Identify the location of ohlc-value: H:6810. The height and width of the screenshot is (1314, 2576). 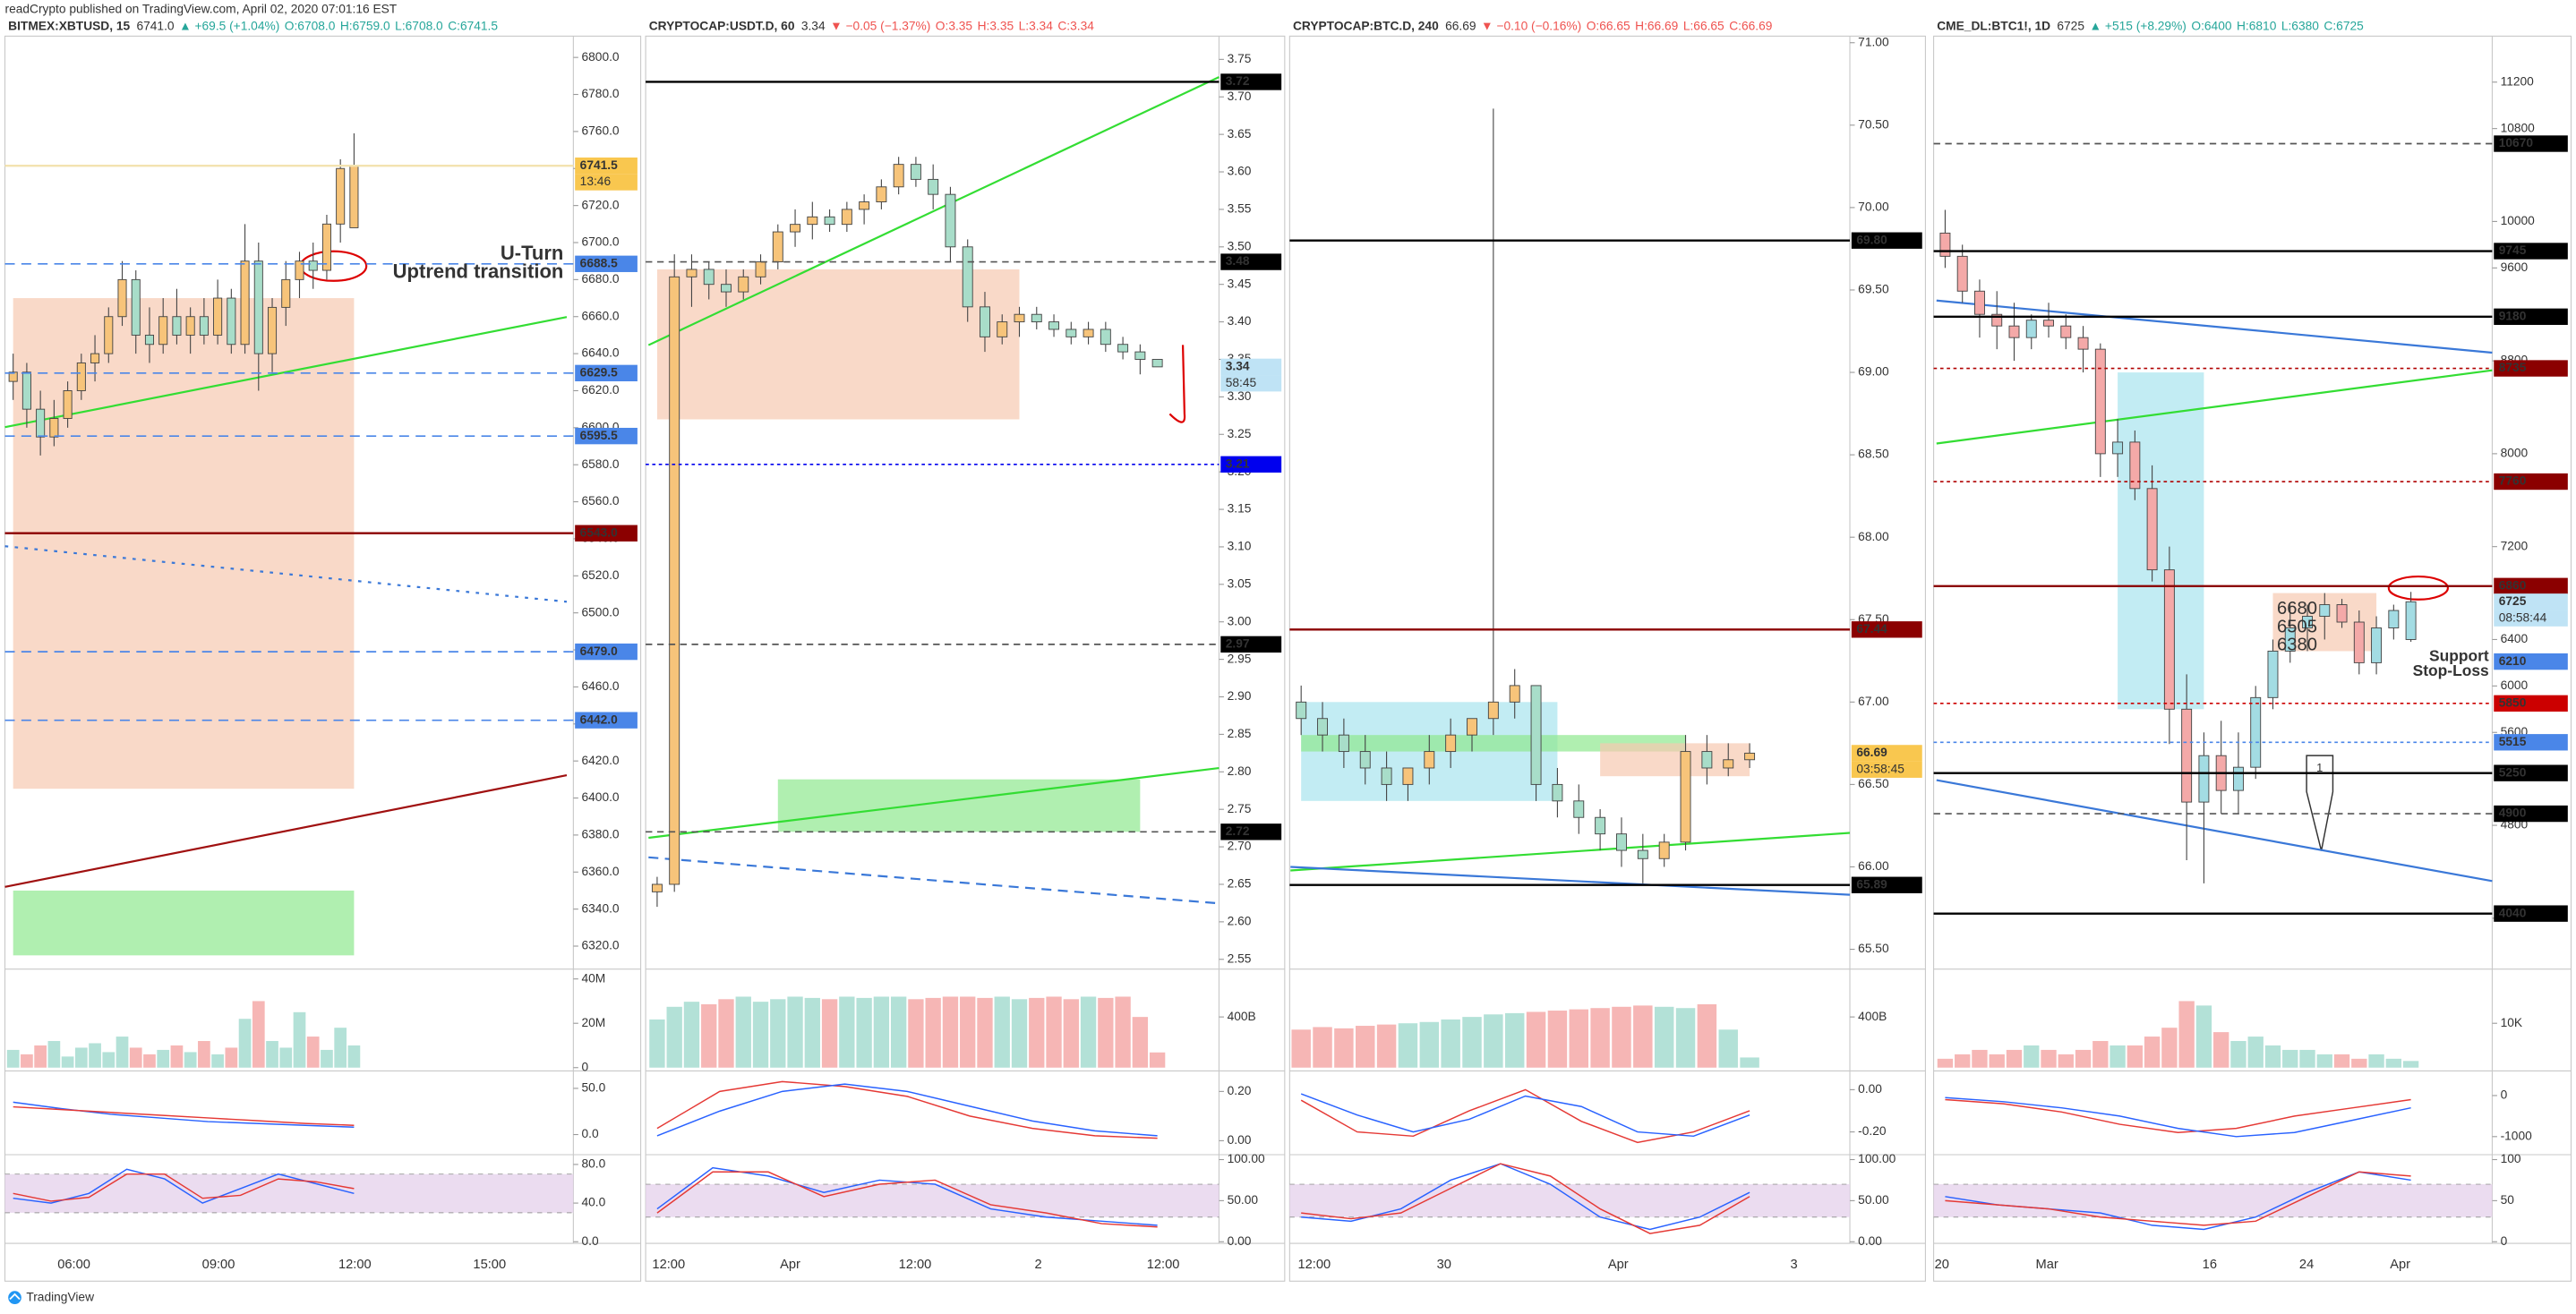
(2257, 25).